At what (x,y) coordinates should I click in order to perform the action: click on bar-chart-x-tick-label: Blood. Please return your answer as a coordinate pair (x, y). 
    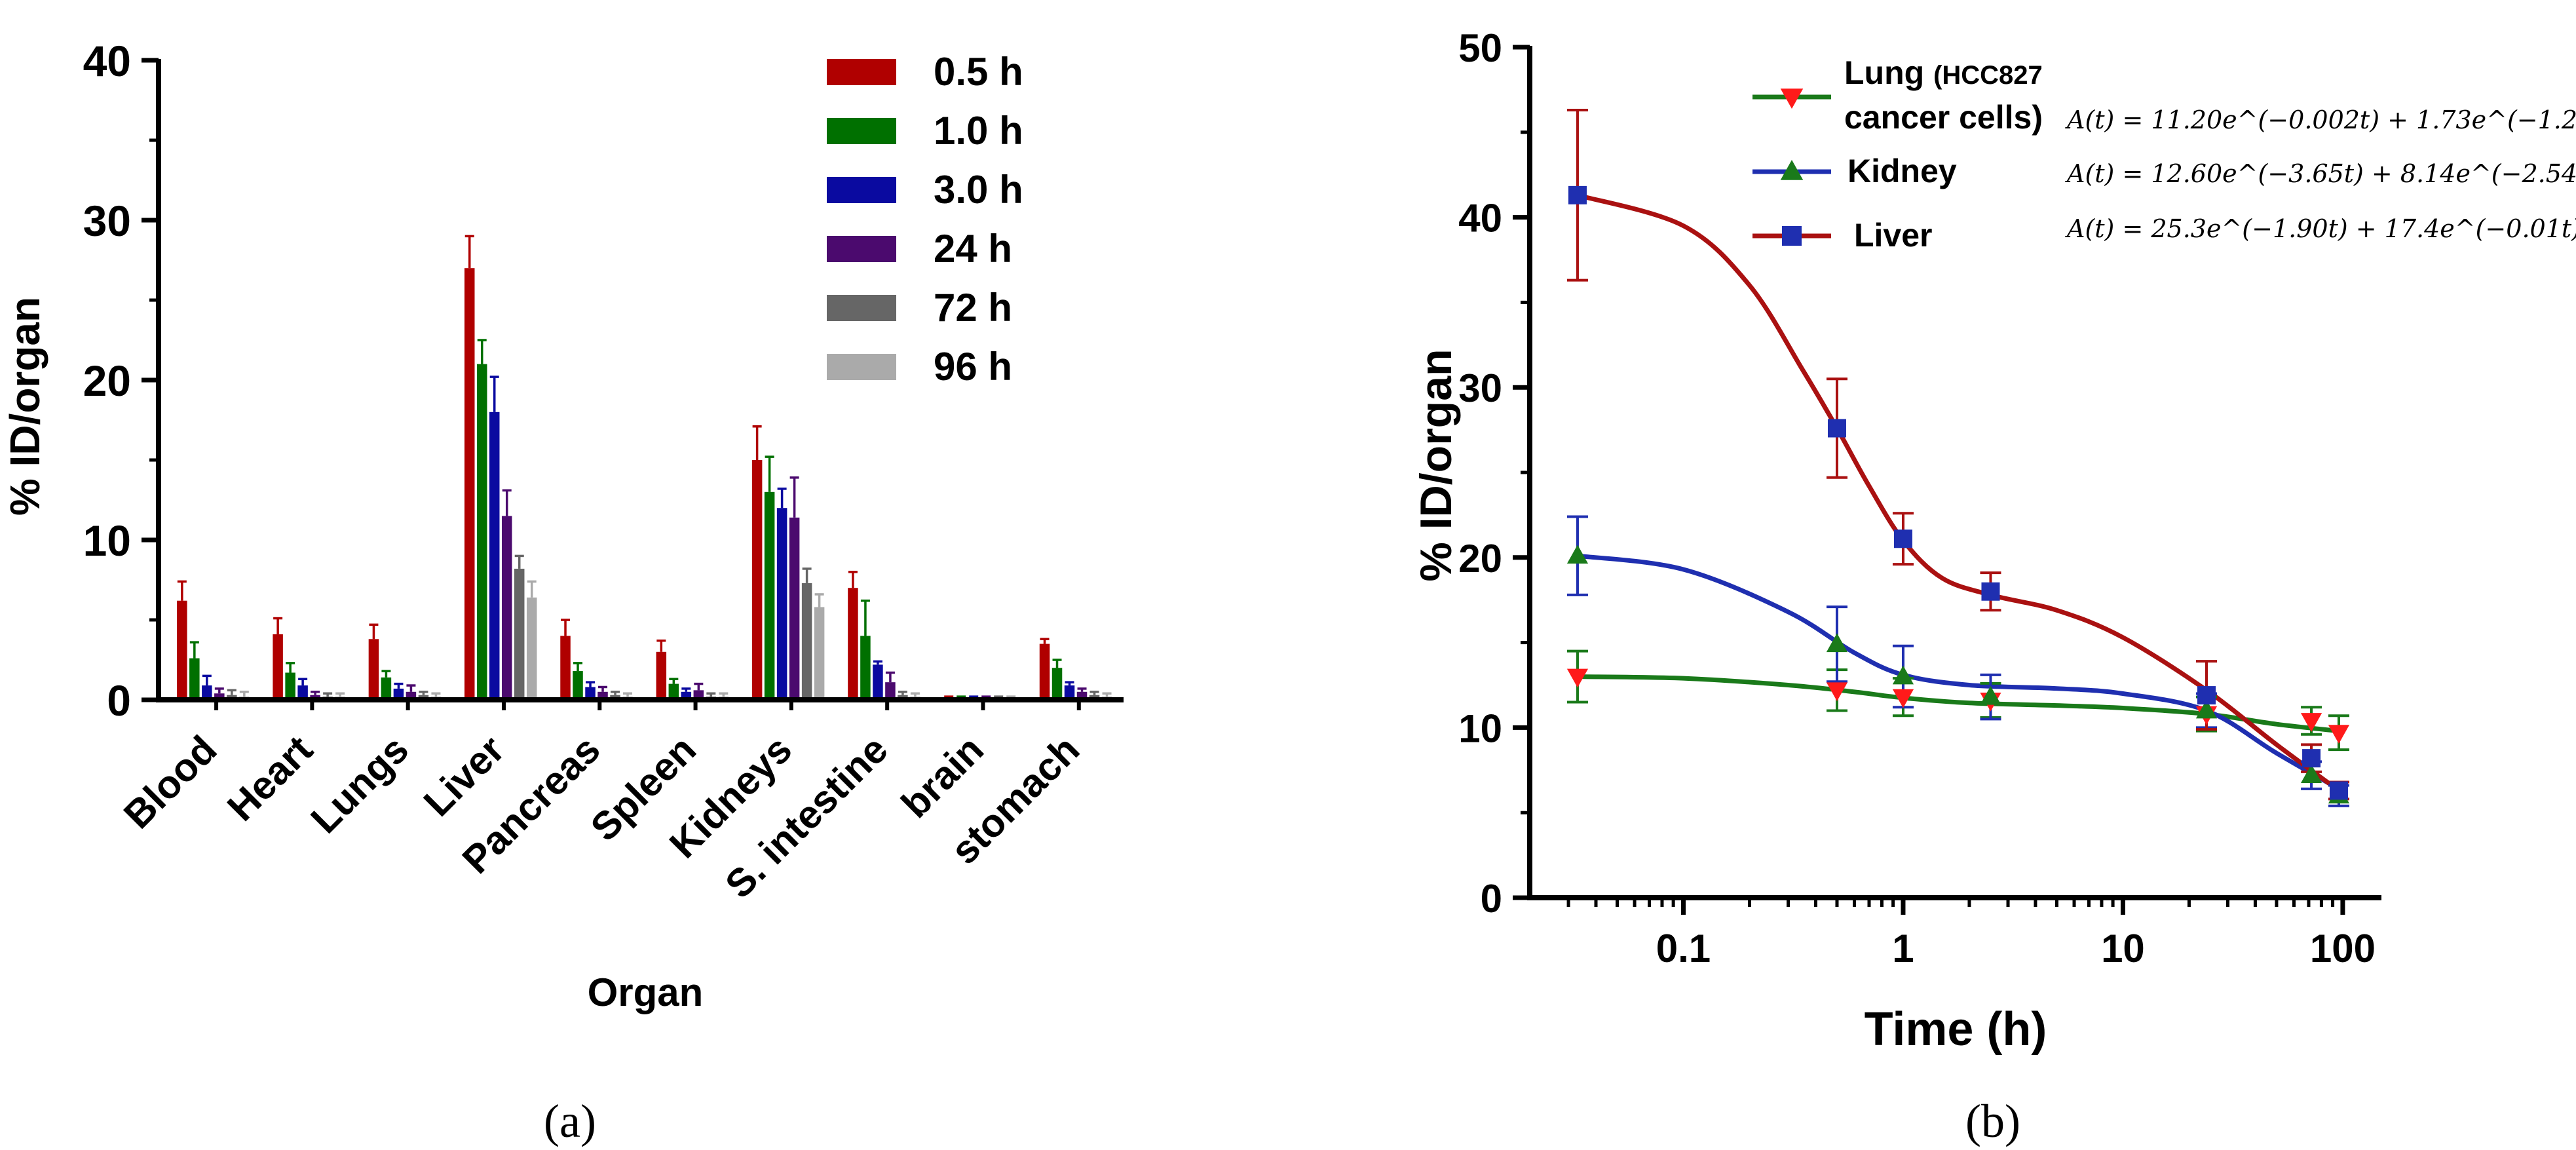
    Looking at the image, I should click on (170, 782).